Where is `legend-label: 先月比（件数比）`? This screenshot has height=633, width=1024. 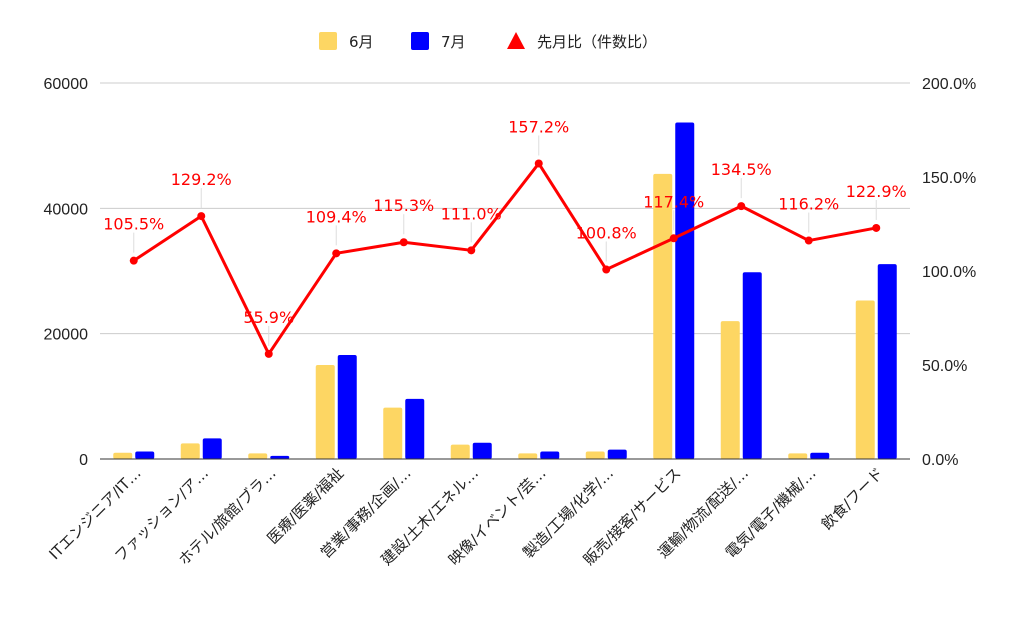
legend-label: 先月比（件数比） is located at coordinates (597, 42).